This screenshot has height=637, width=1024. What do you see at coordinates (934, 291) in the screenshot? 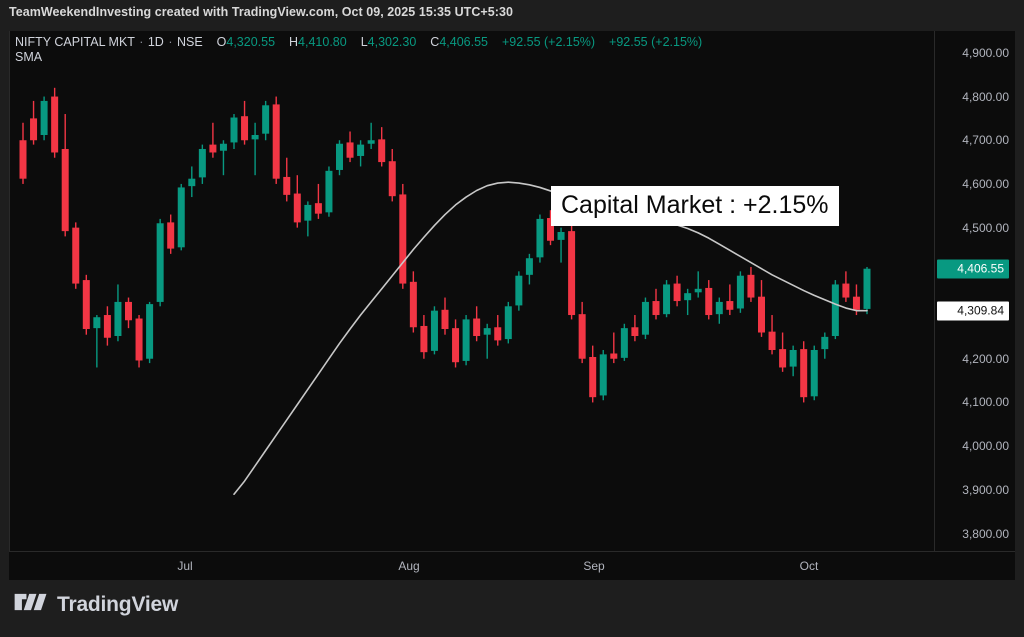
I see `price-axis-separator` at bounding box center [934, 291].